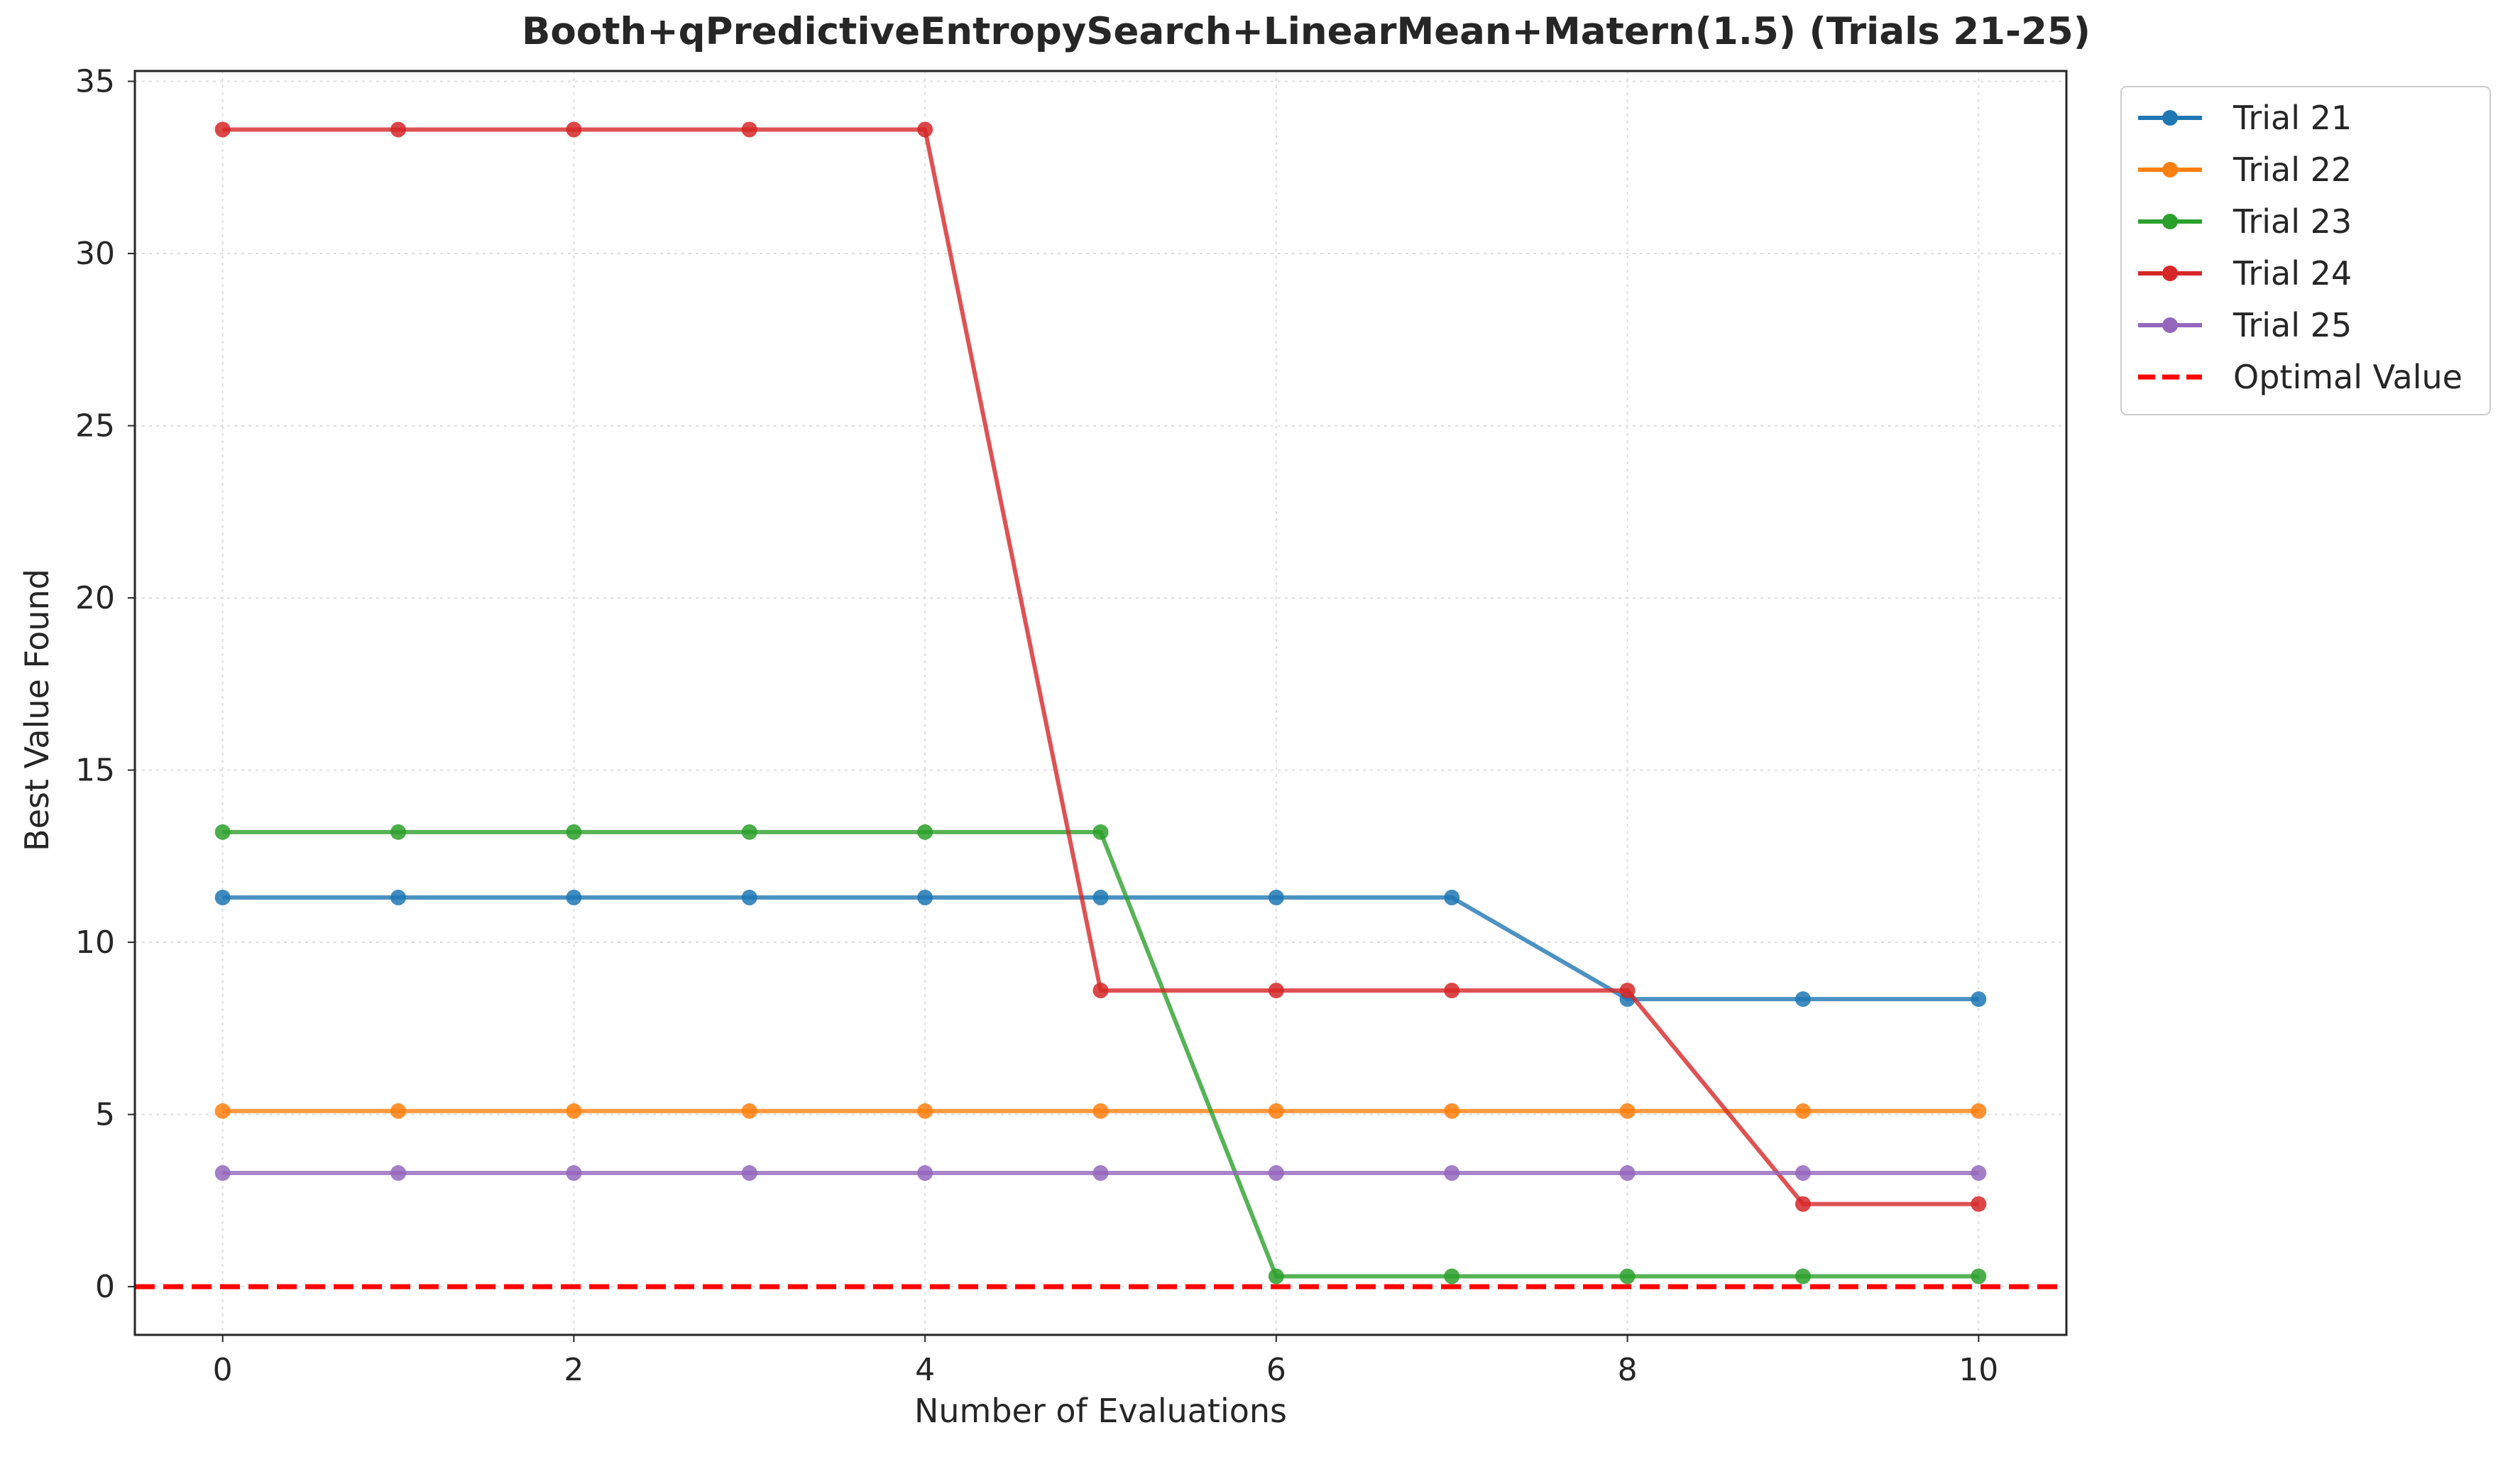 The height and width of the screenshot is (1457, 2520). Describe the element at coordinates (105, 1287) in the screenshot. I see `y-tick-label: 0` at that location.